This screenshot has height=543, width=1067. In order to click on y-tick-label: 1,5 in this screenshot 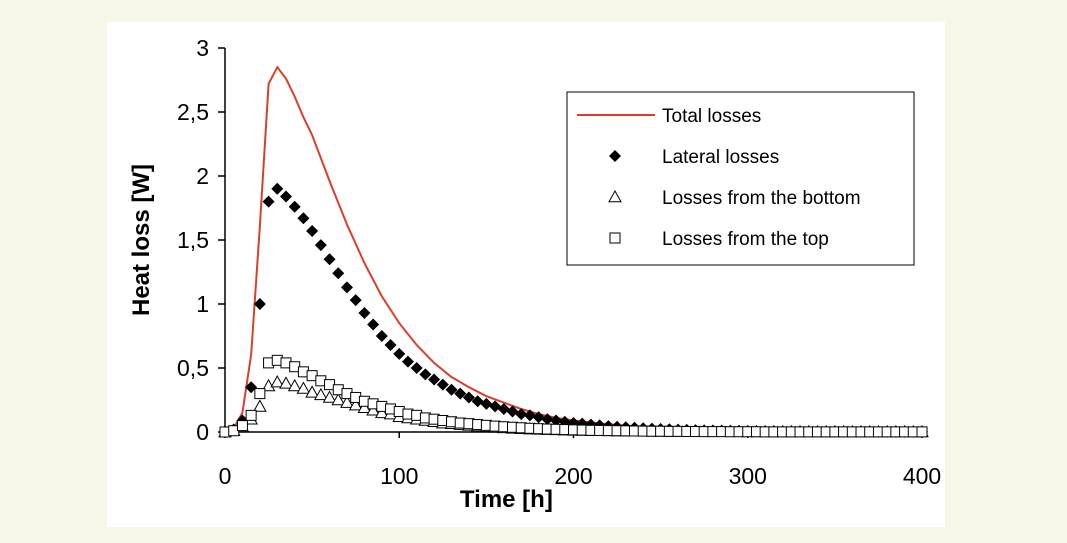, I will do `click(193, 240)`.